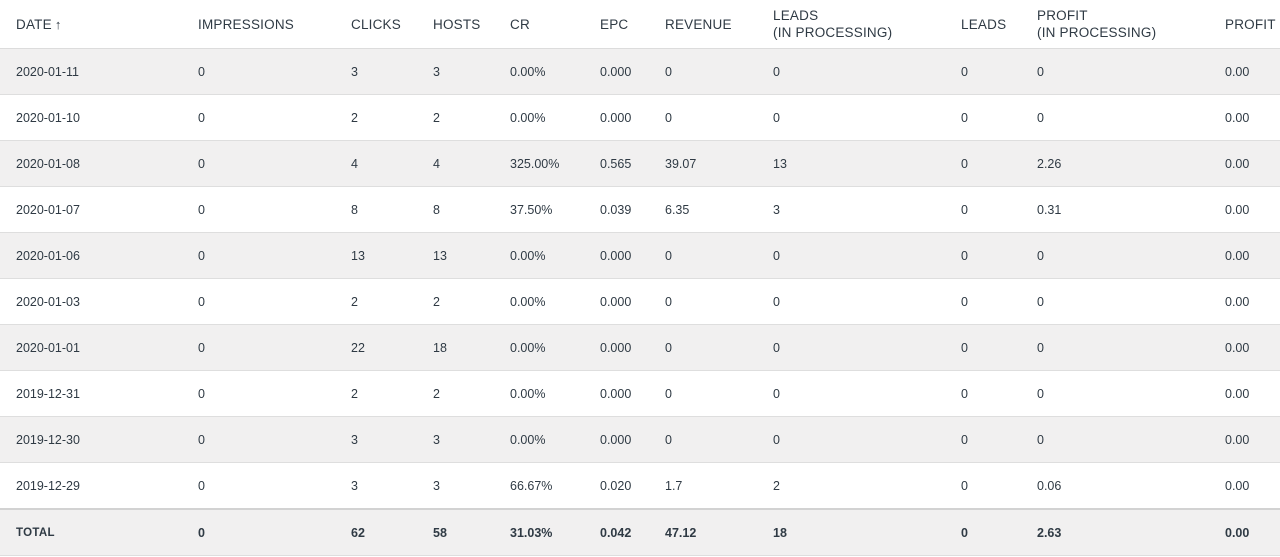 The height and width of the screenshot is (557, 1280). I want to click on table-row: 2020-01-11 0 3 3 0.00% 0.000 0 0 0 0 0.00, so click(640, 71).